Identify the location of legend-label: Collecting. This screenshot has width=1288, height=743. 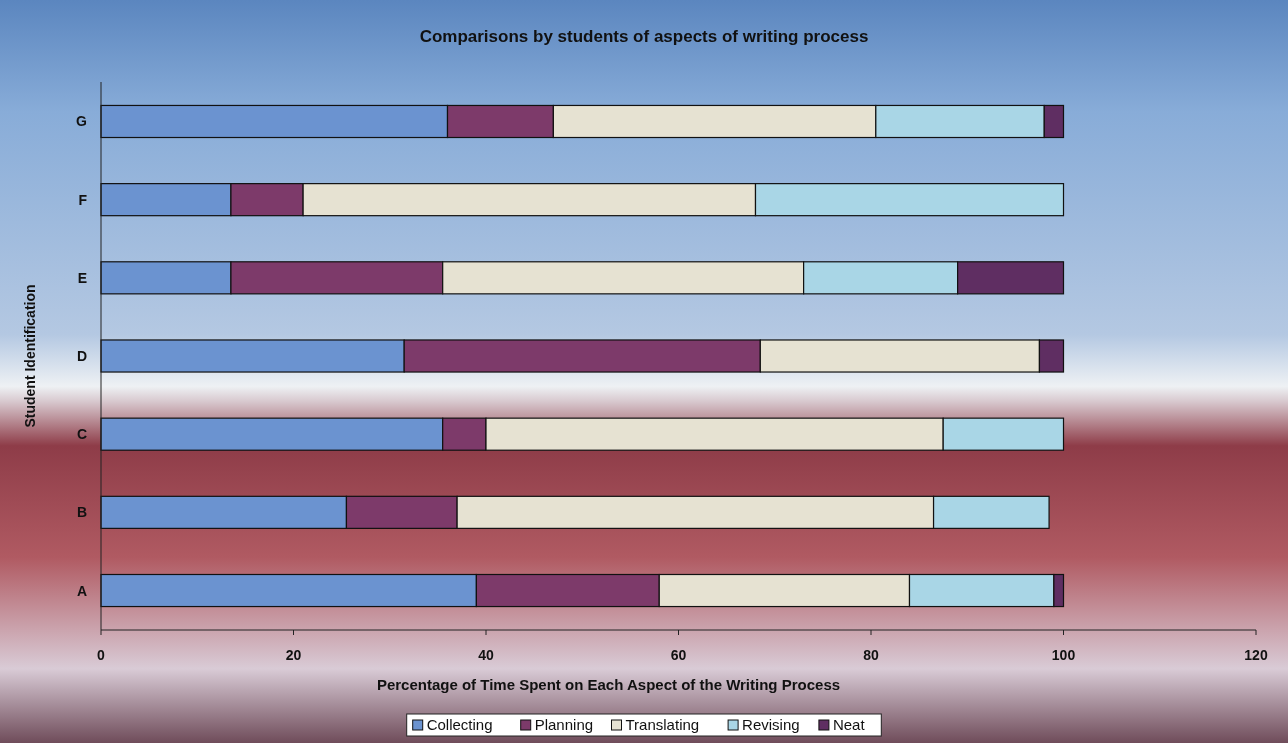
(459, 724).